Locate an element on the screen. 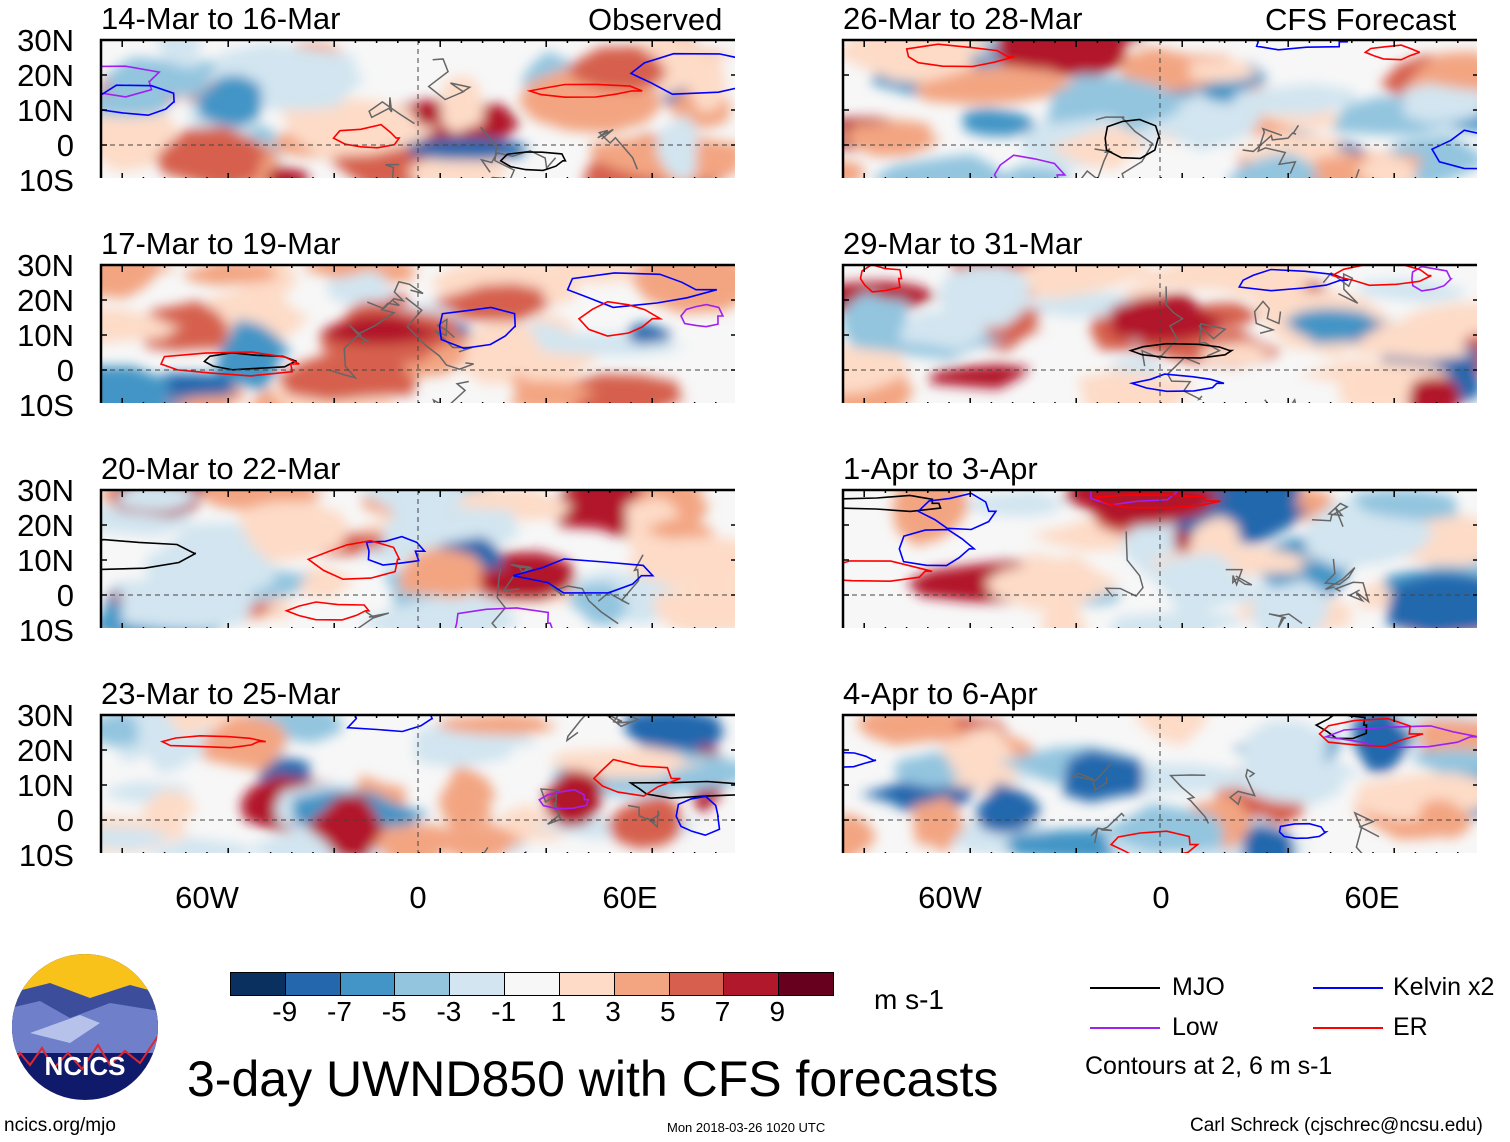 The image size is (1510, 1142). lon-label: 60E is located at coordinates (1372, 897).